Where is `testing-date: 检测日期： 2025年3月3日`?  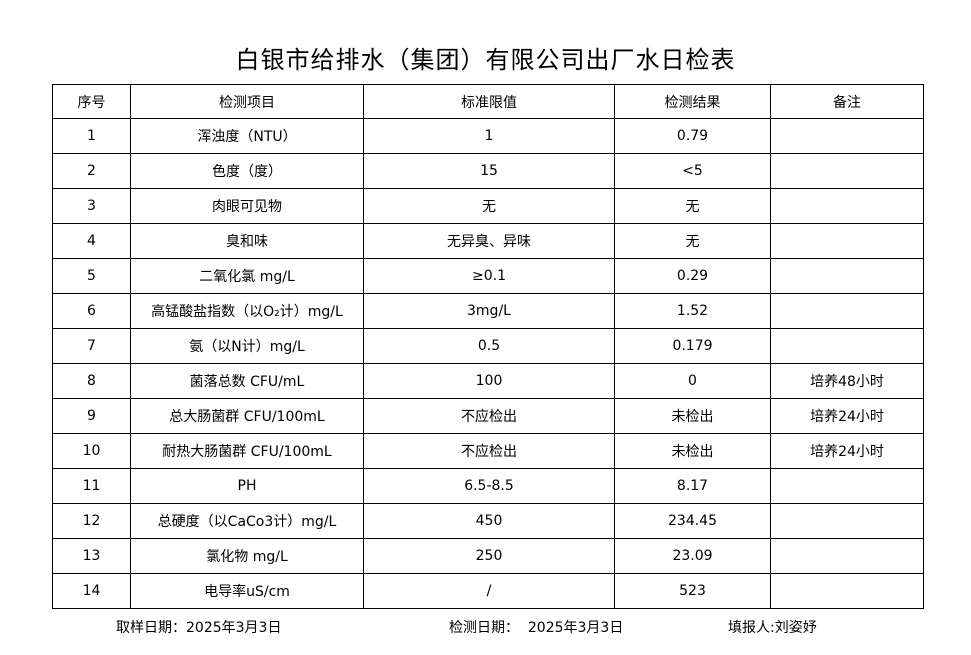 testing-date: 检测日期： 2025年3月3日 is located at coordinates (536, 628).